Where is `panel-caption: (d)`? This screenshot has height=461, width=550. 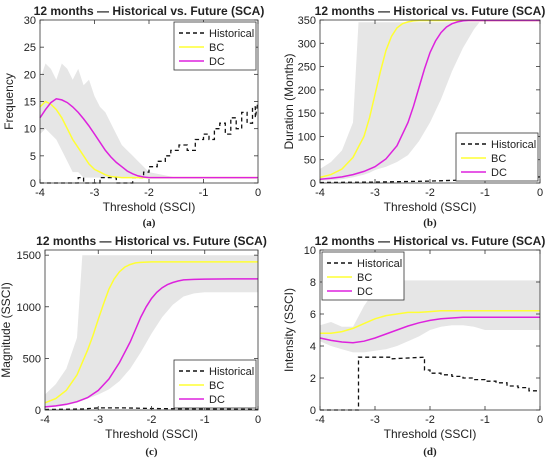
panel-caption: (d) is located at coordinates (430, 452).